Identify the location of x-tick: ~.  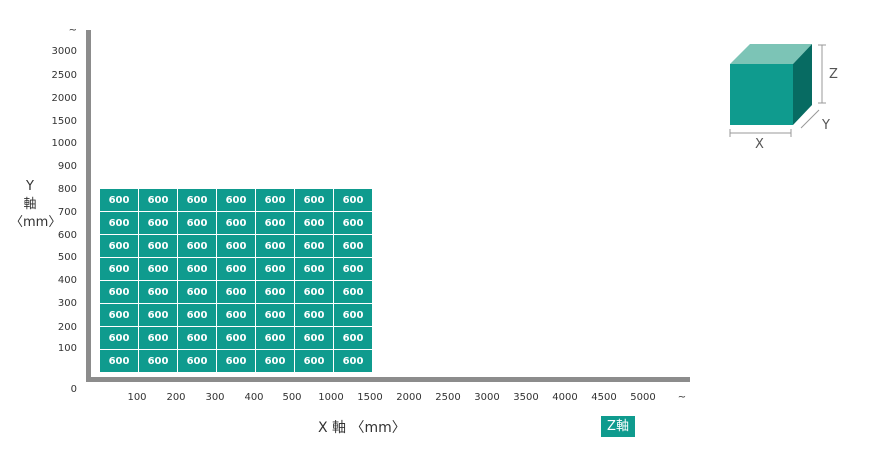
(682, 397).